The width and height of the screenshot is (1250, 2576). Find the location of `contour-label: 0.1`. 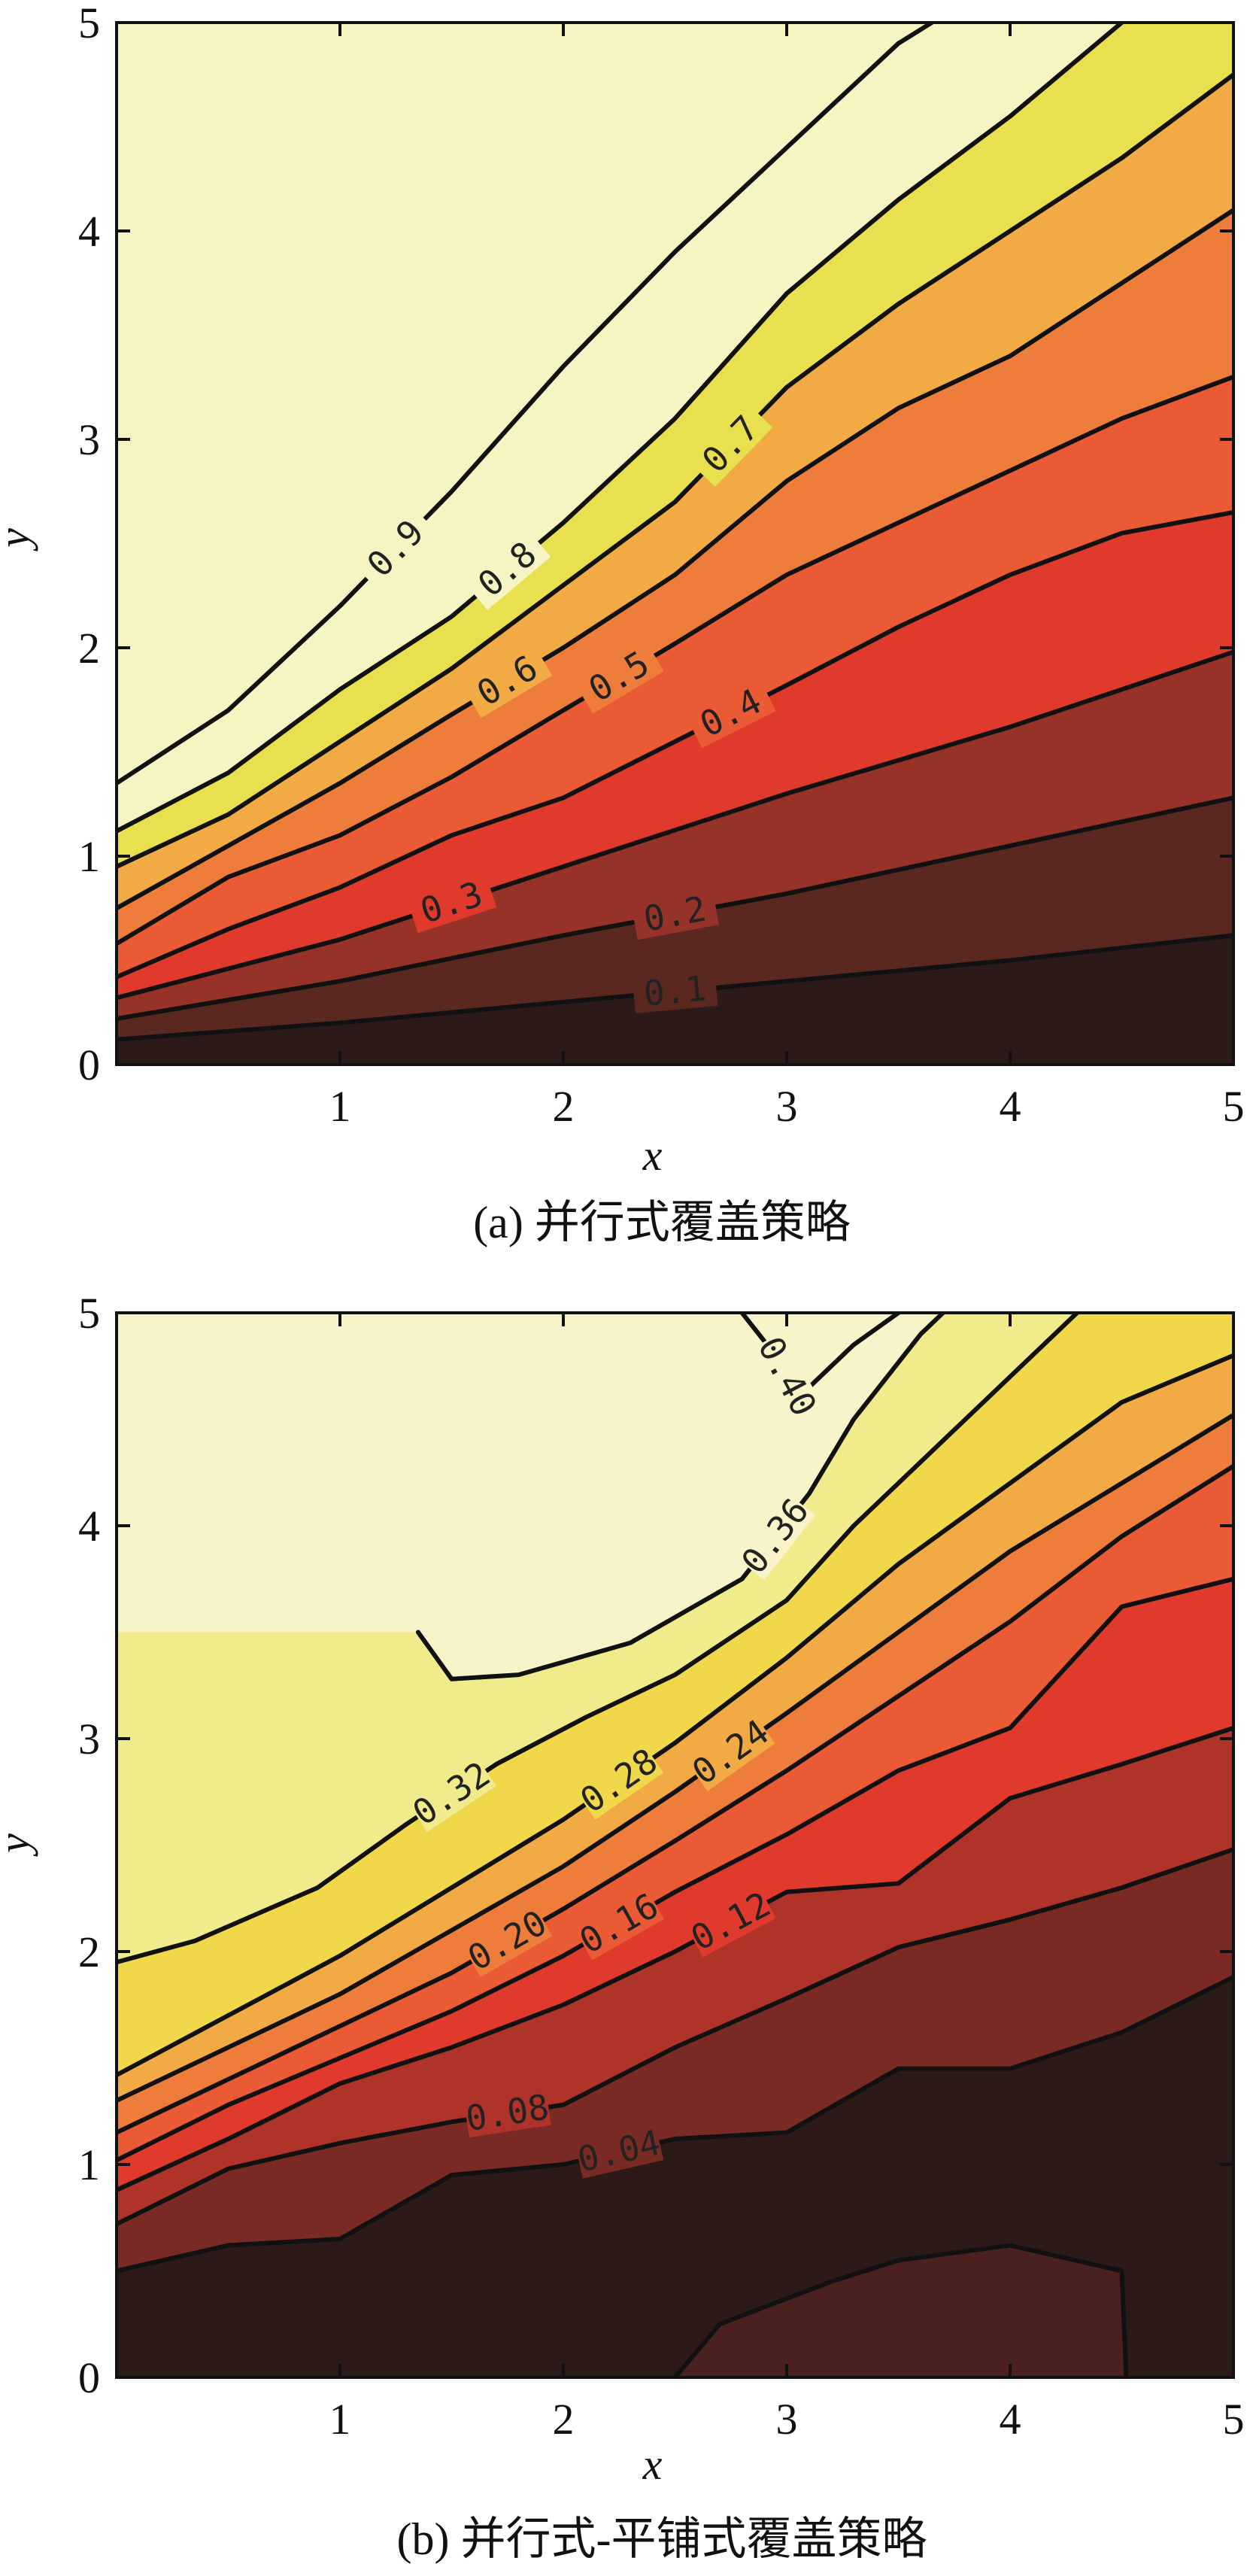

contour-label: 0.1 is located at coordinates (675, 991).